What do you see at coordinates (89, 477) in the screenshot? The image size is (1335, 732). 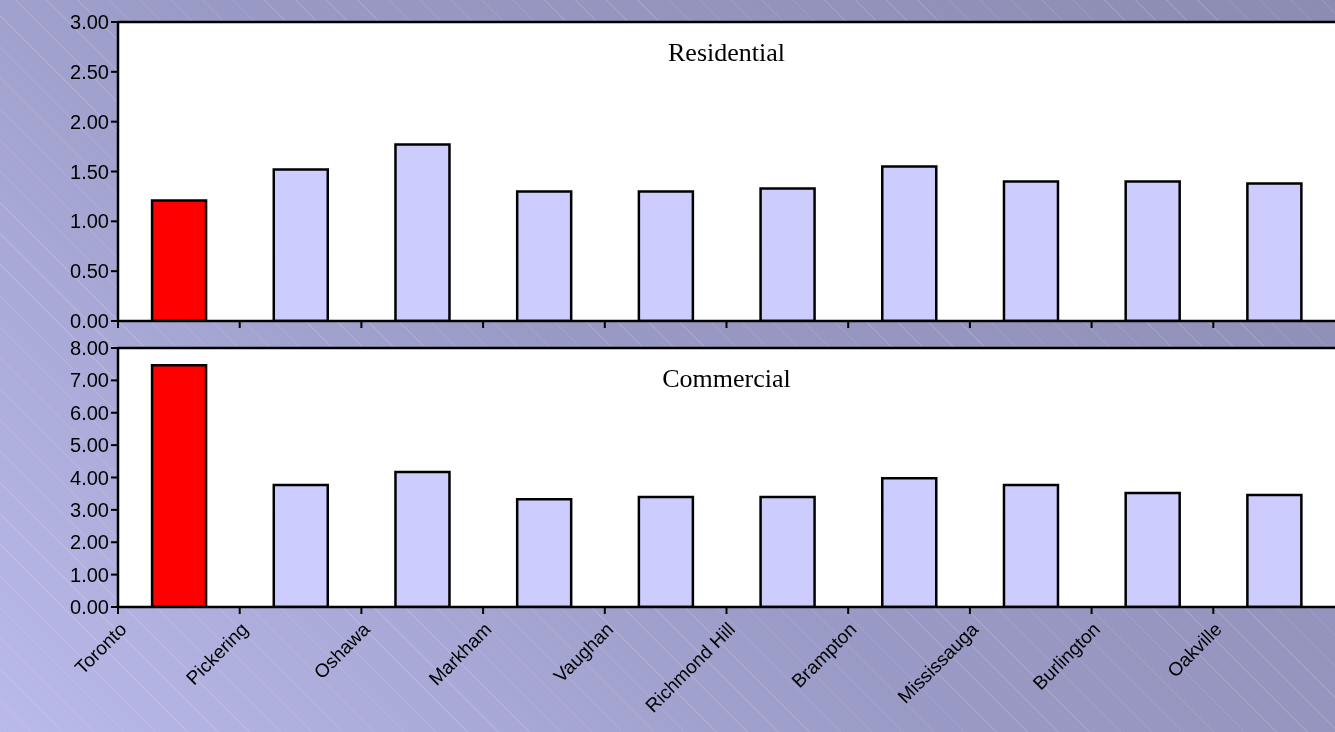 I see `y-tick-label: 4.00` at bounding box center [89, 477].